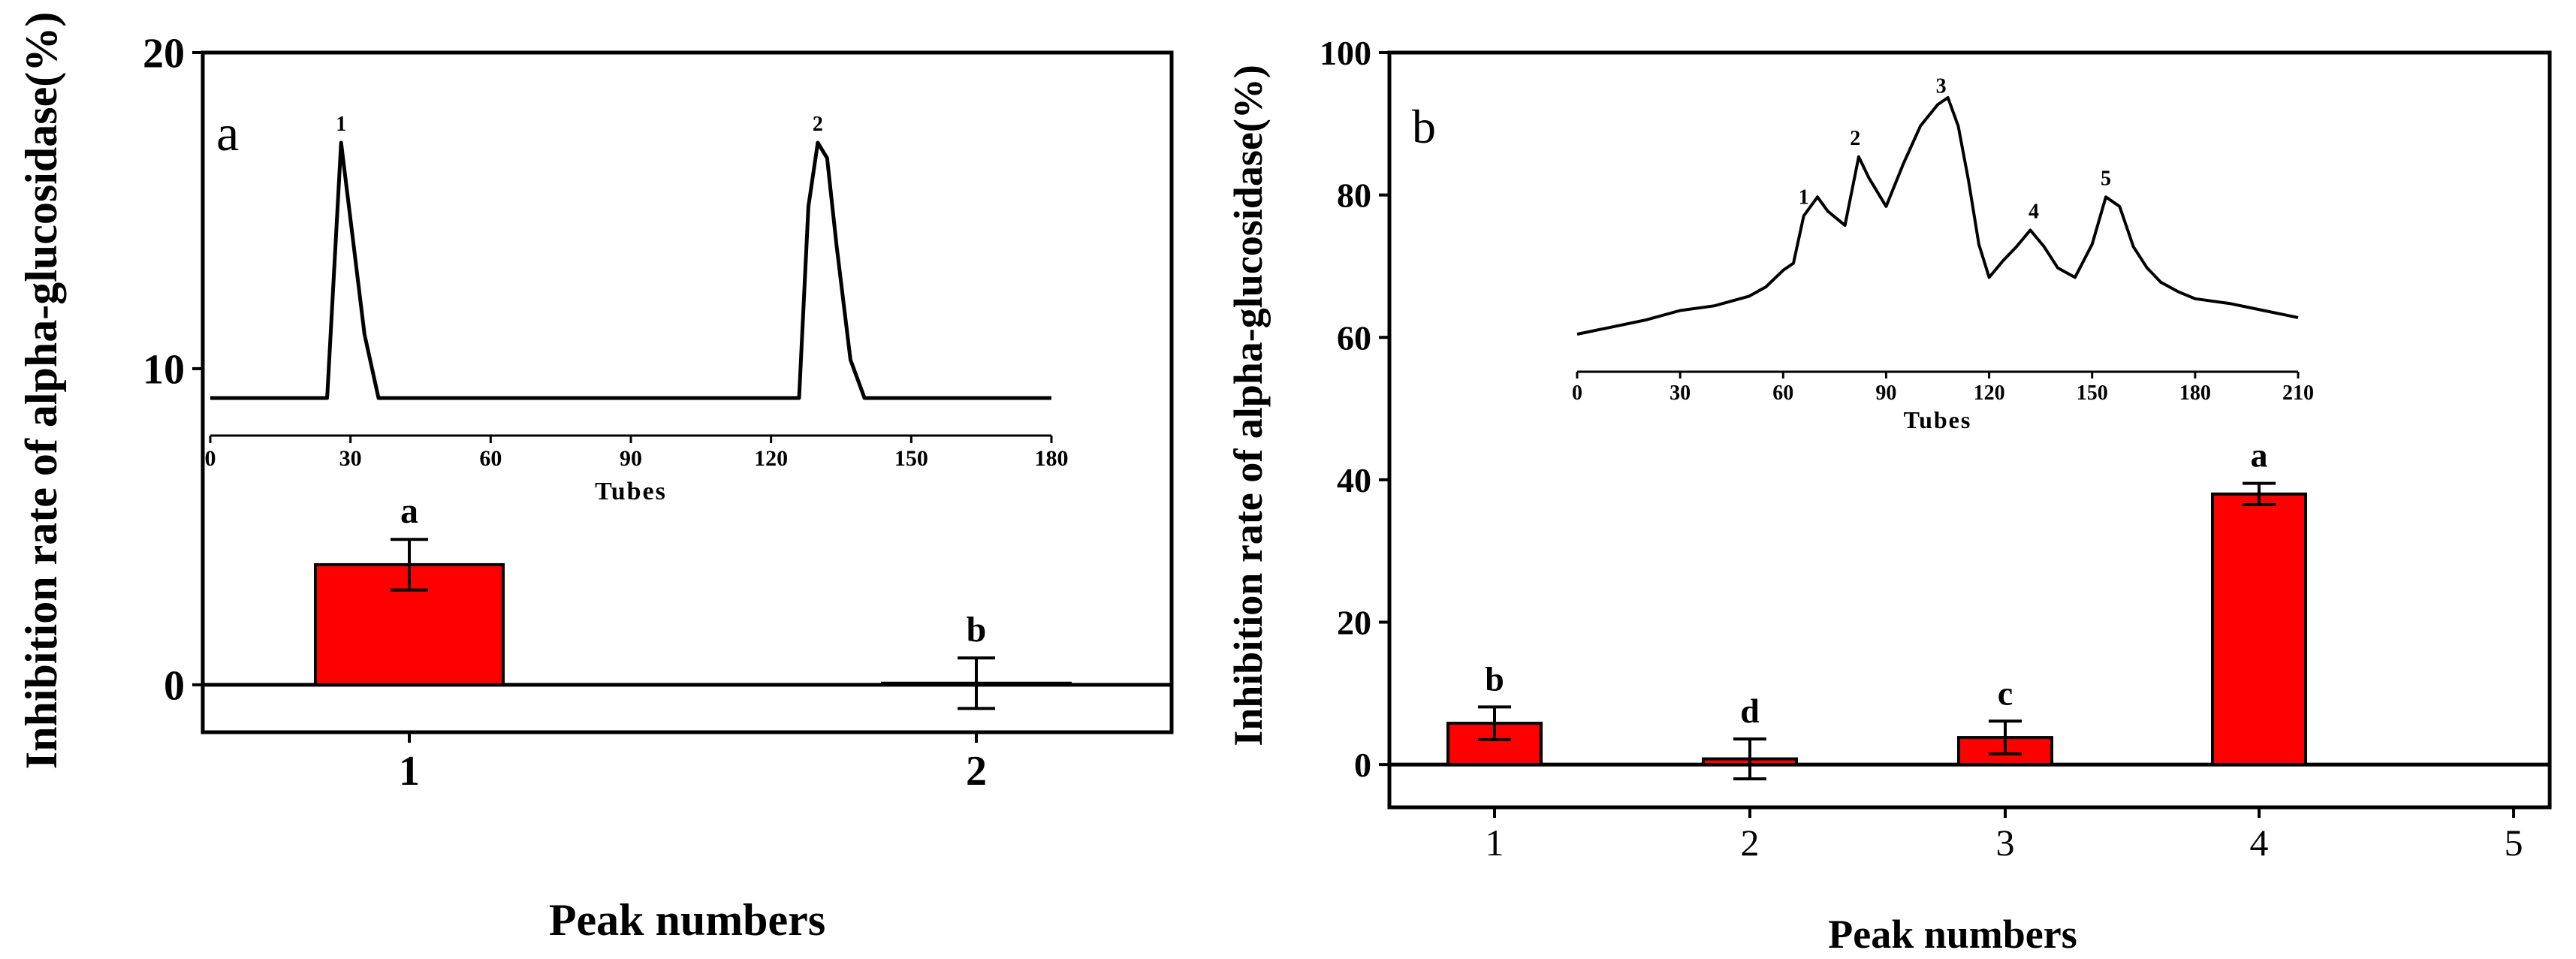 This screenshot has height=959, width=2576. I want to click on panel-a-y-axis-label: Inhibition rate of alpha-glucosidase(%), so click(41, 390).